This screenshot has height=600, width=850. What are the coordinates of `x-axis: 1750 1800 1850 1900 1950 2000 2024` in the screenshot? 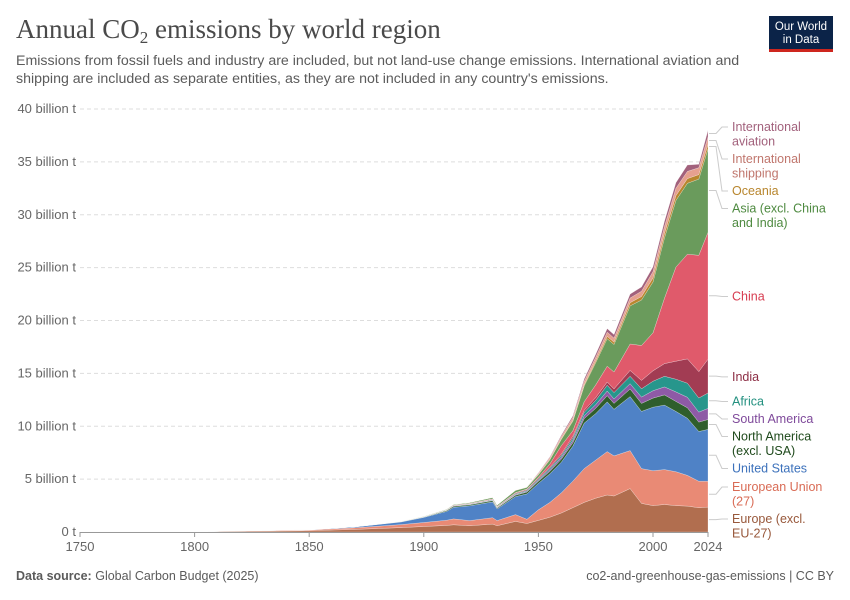 It's located at (394, 543).